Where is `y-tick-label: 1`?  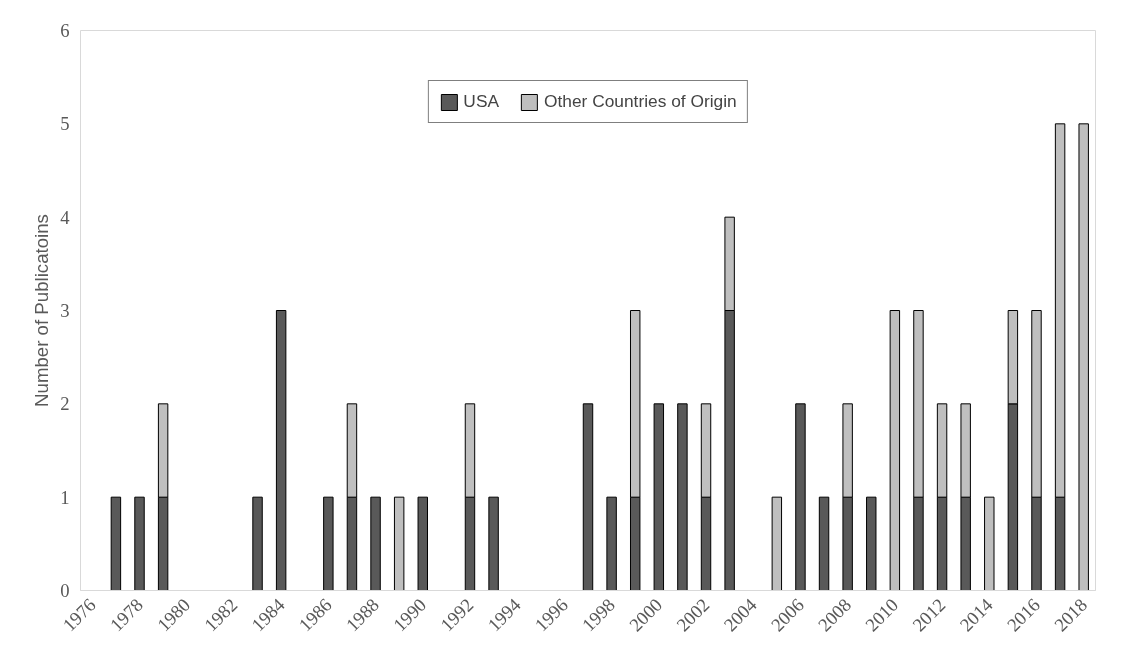 y-tick-label: 1 is located at coordinates (65, 497).